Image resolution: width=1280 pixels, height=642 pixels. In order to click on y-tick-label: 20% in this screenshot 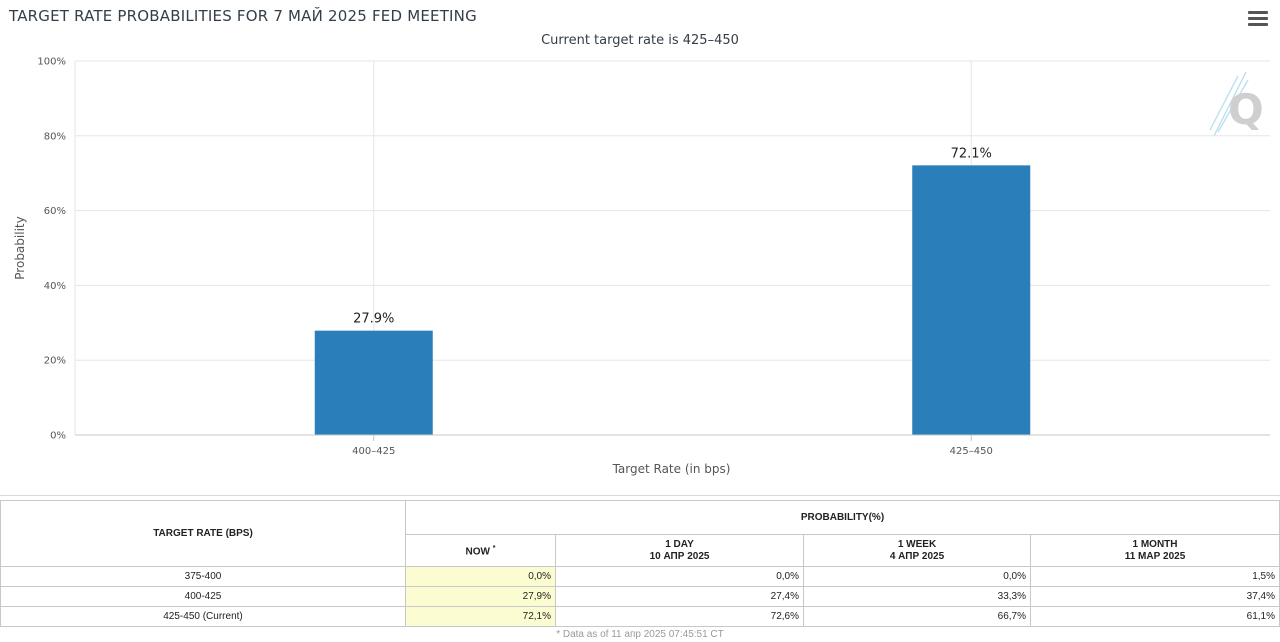, I will do `click(55, 361)`.